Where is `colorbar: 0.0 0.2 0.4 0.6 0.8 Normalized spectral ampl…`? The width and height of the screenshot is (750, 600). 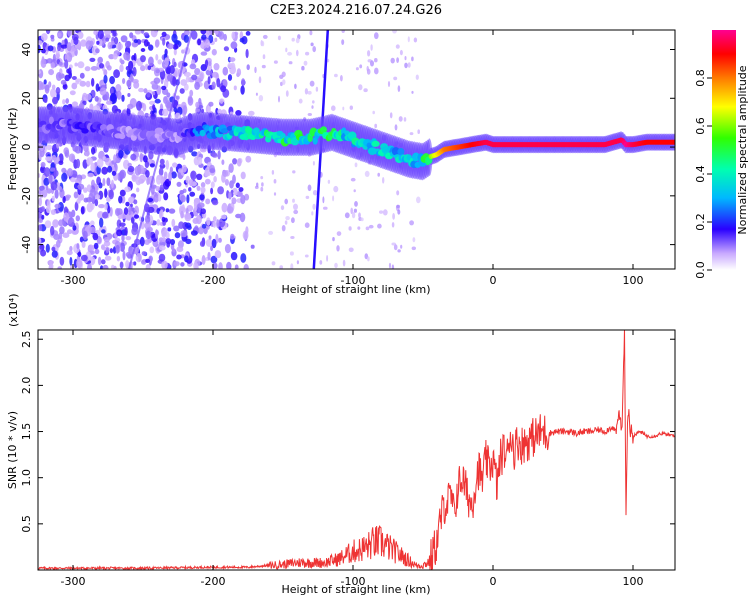
colorbar: 0.0 0.2 0.4 0.6 0.8 Normalized spectral ampl… is located at coordinates (721, 154).